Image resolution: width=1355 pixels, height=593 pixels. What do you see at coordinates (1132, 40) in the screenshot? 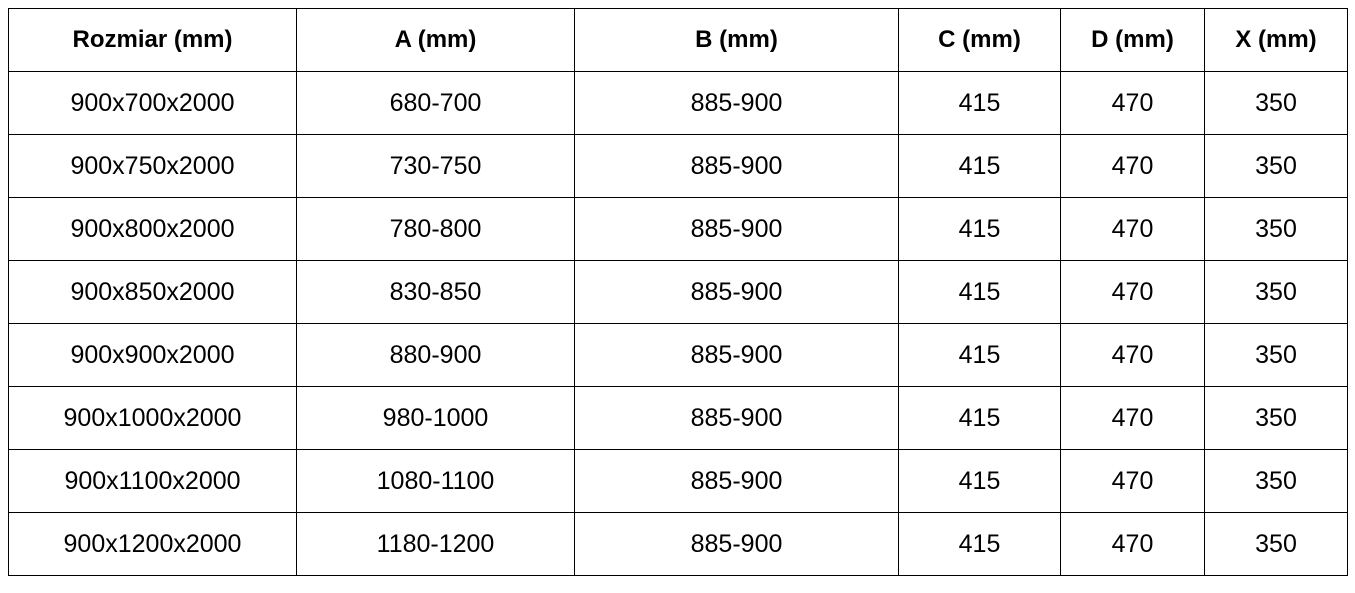
I see `column-header: D (mm)` at bounding box center [1132, 40].